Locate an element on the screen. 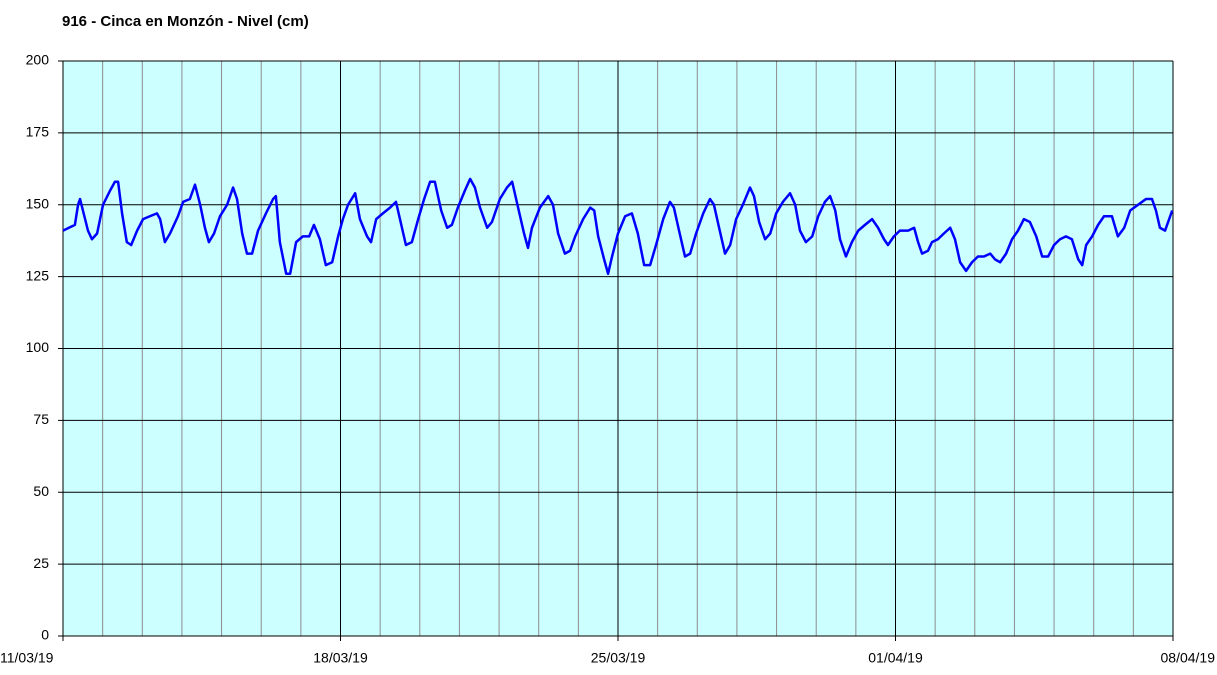 The width and height of the screenshot is (1217, 675). y-tick-label: 175 is located at coordinates (38, 132).